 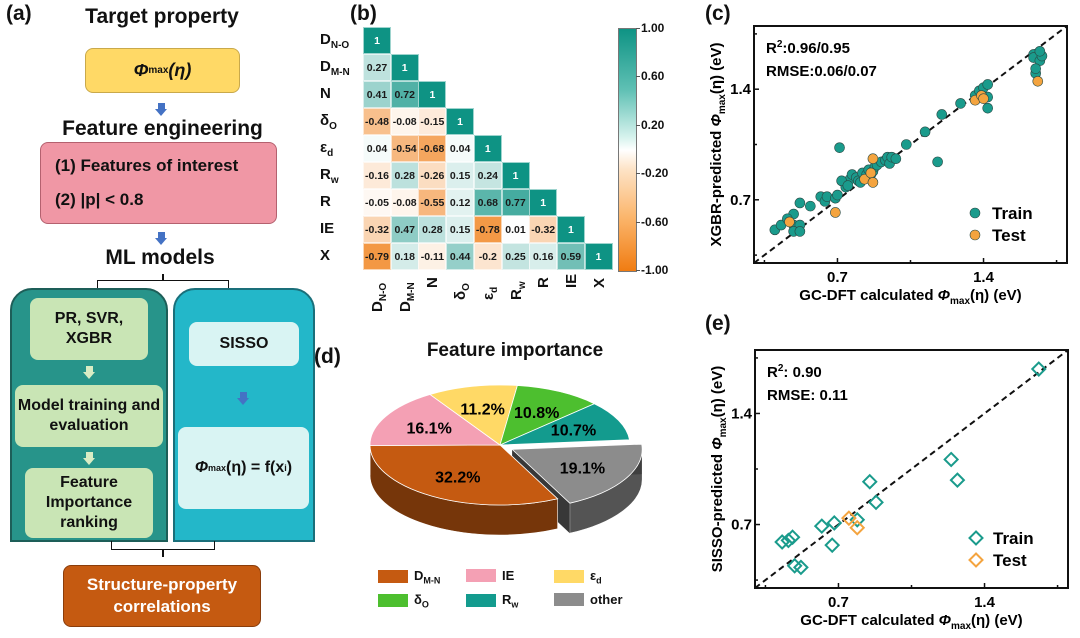 What do you see at coordinates (377, 67) in the screenshot?
I see `heatmap-cell: 0.27` at bounding box center [377, 67].